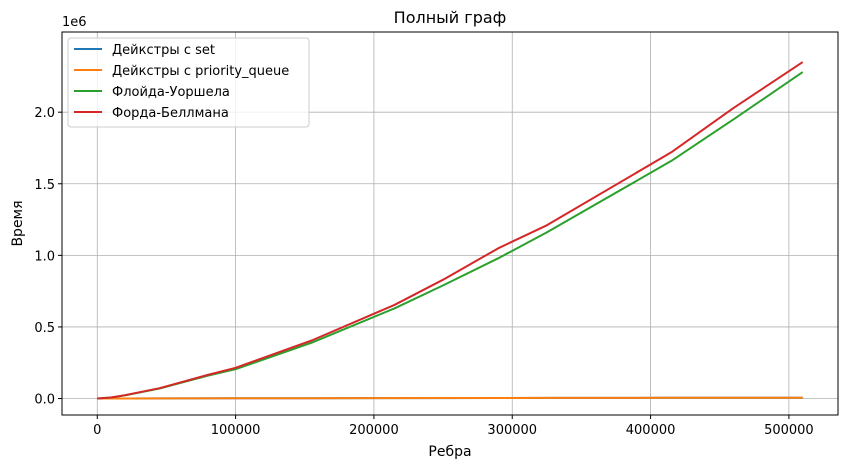 This screenshot has height=468, width=846. I want to click on y-tick-label: 2.0, so click(44, 113).